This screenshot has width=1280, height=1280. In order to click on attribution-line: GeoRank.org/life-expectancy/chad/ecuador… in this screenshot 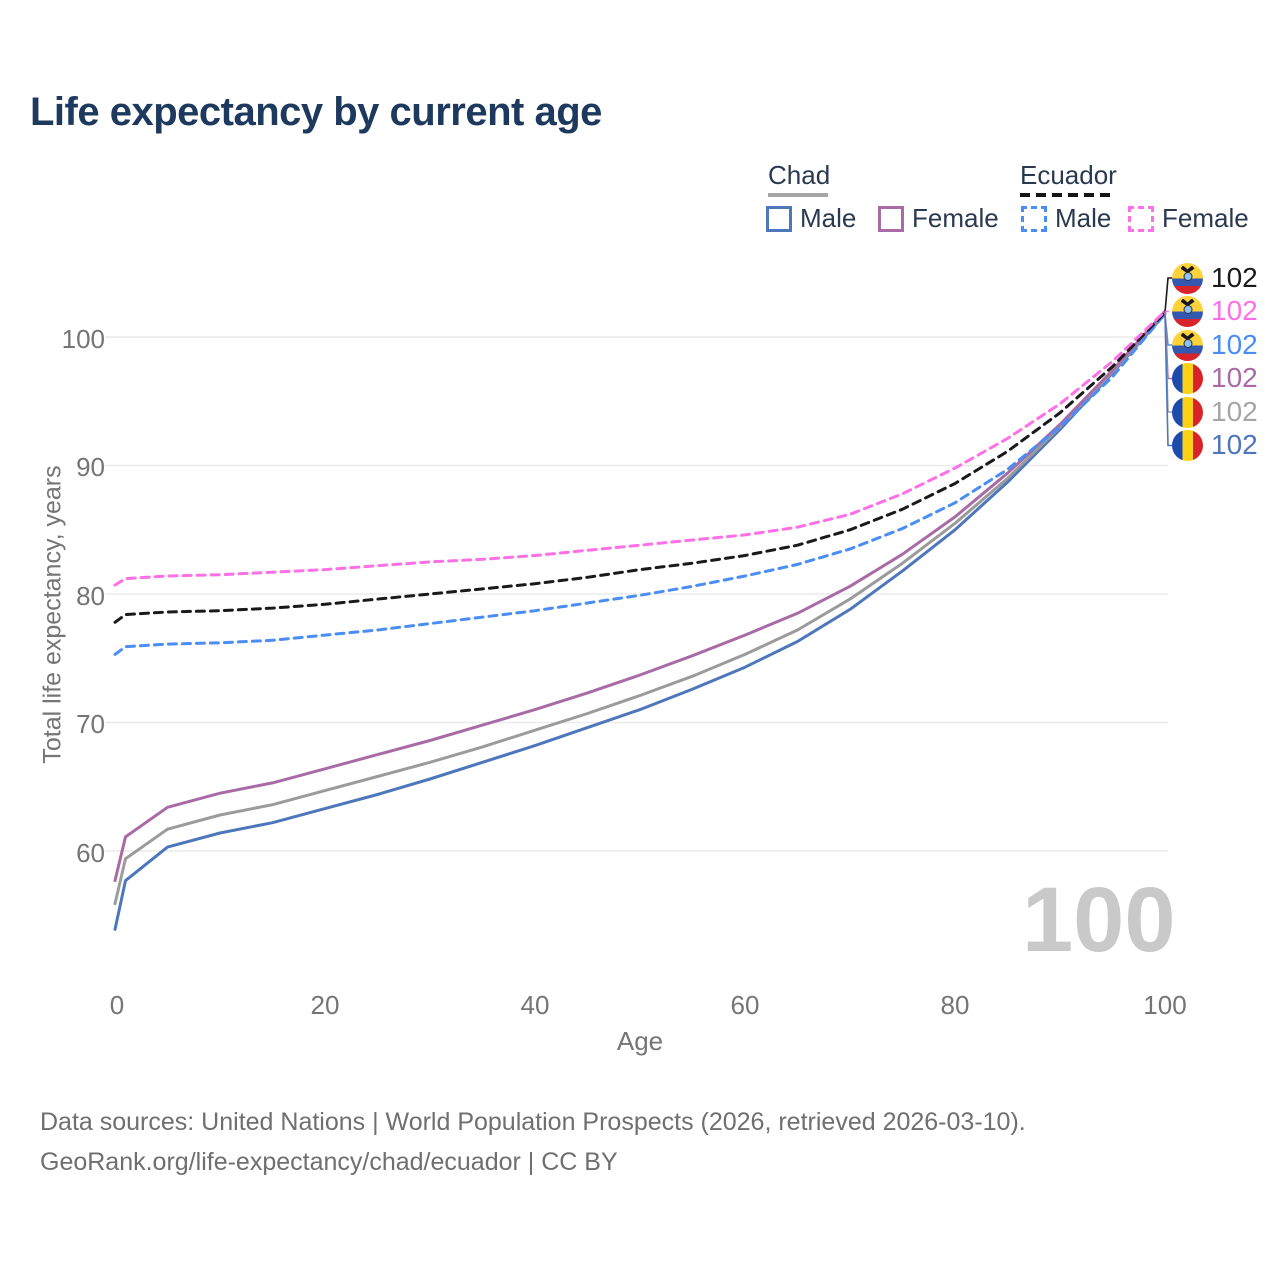, I will do `click(329, 1162)`.